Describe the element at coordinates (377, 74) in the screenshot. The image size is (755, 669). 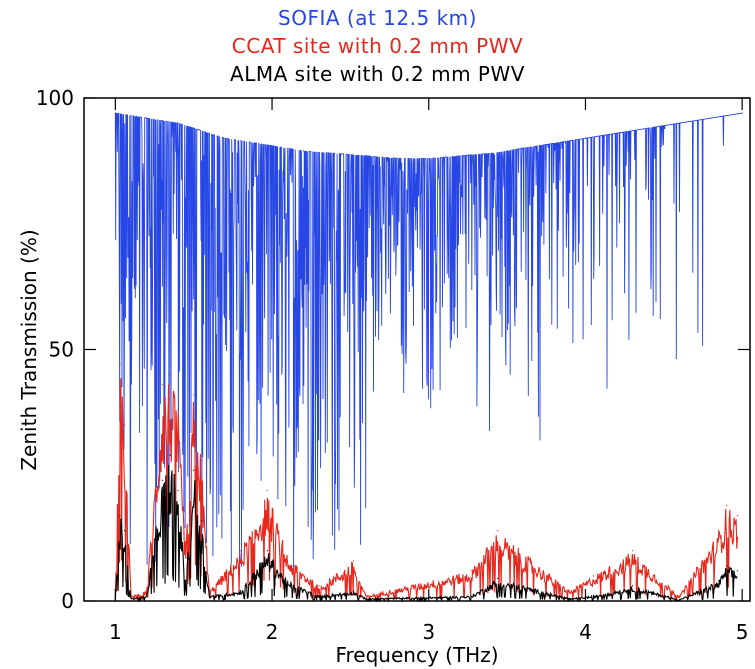
I see `legend-alma: ALMA site with 0.2 mm PWV` at that location.